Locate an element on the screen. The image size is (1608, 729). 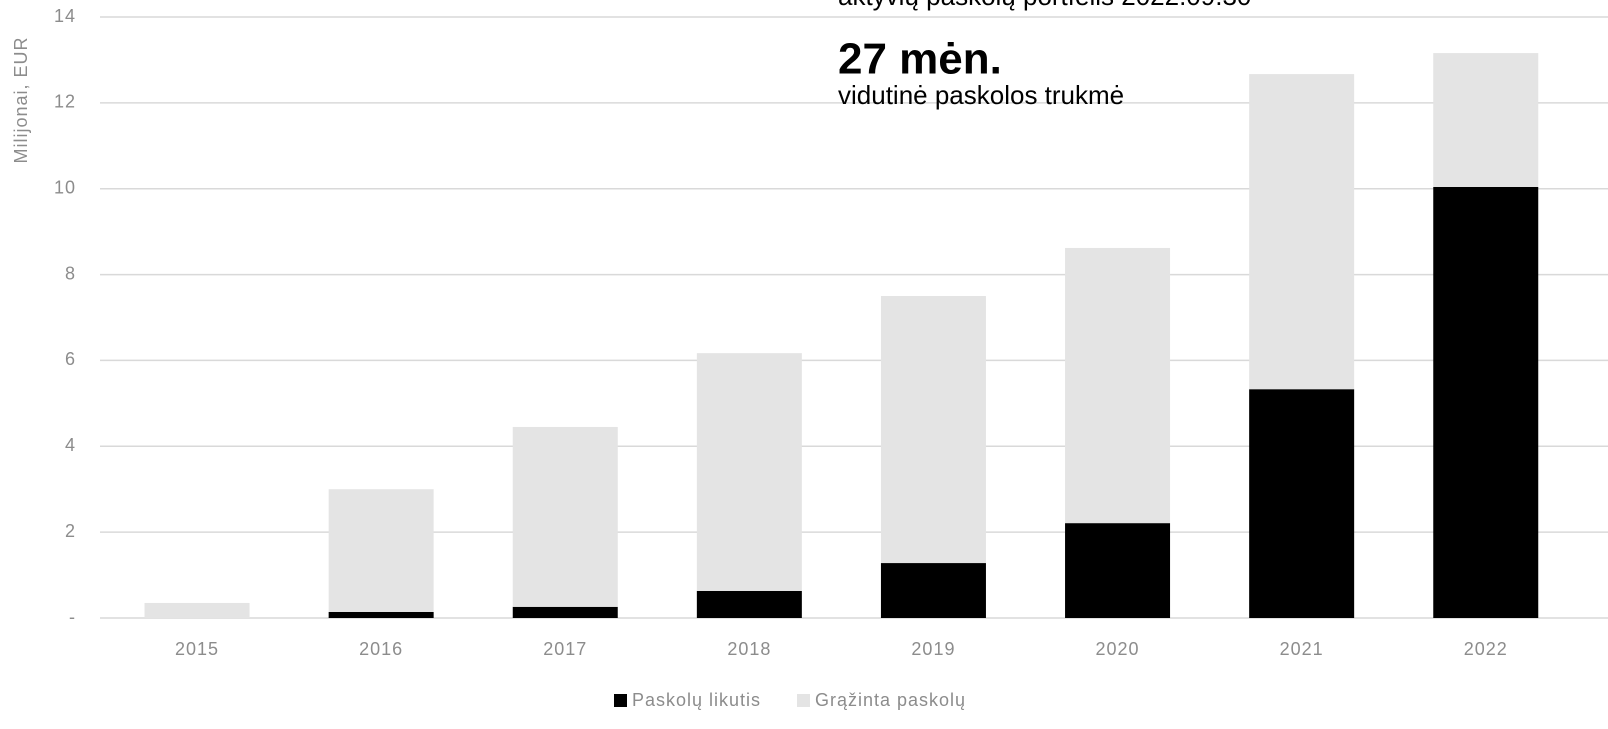
y-tick-label: - is located at coordinates (72, 617).